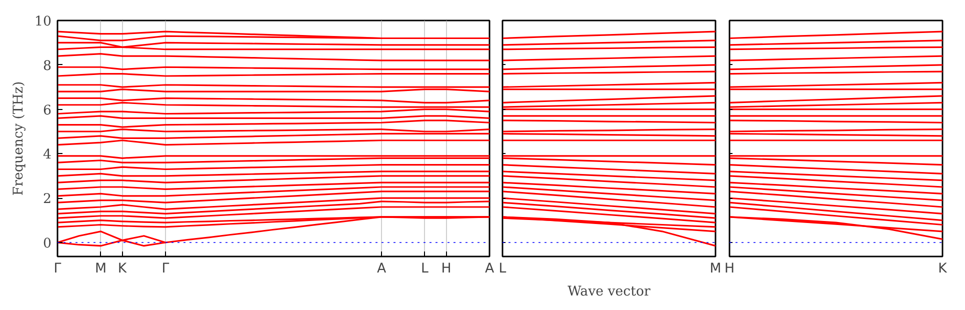 The height and width of the screenshot is (310, 965). Describe the element at coordinates (47, 200) in the screenshot. I see `y-tick-label: 2` at that location.